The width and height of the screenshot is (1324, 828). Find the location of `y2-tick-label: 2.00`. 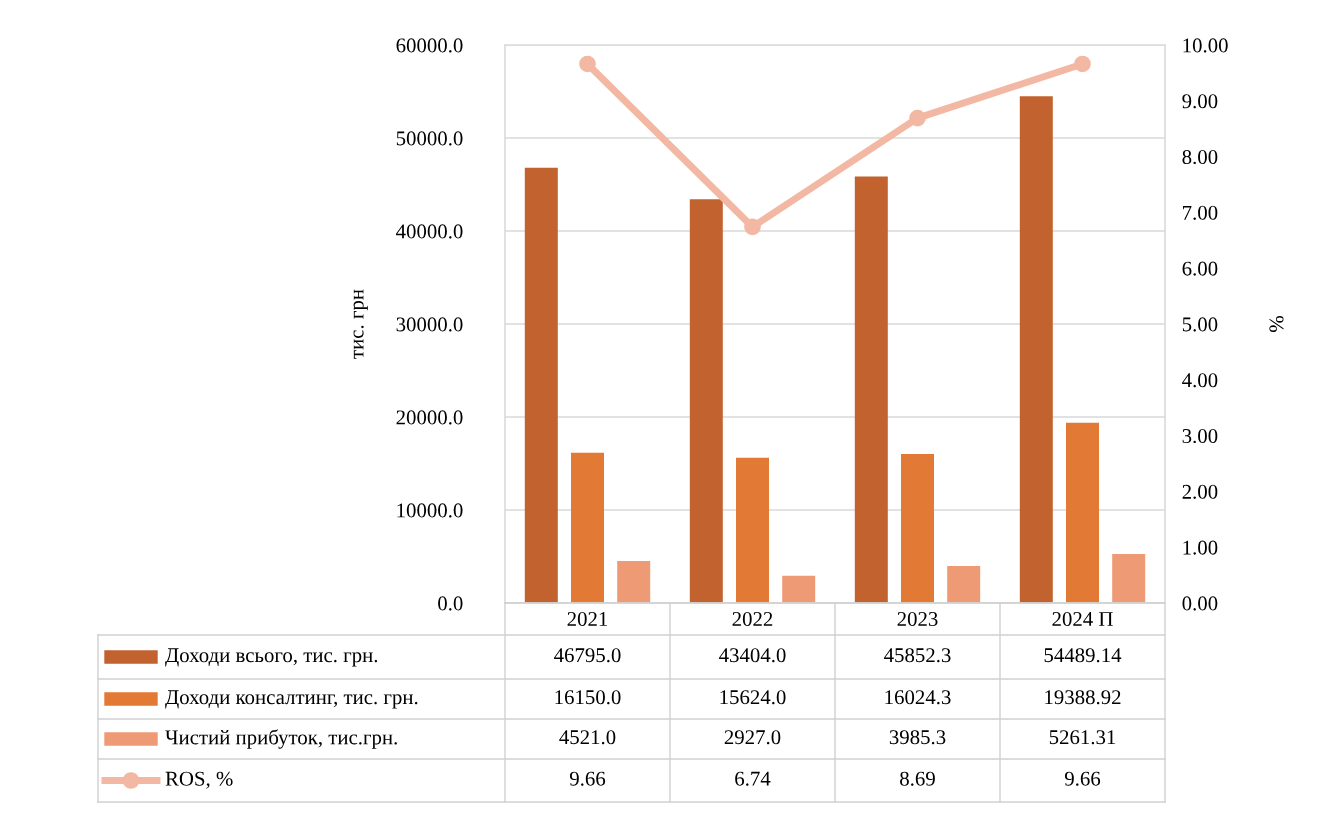

y2-tick-label: 2.00 is located at coordinates (1200, 491).